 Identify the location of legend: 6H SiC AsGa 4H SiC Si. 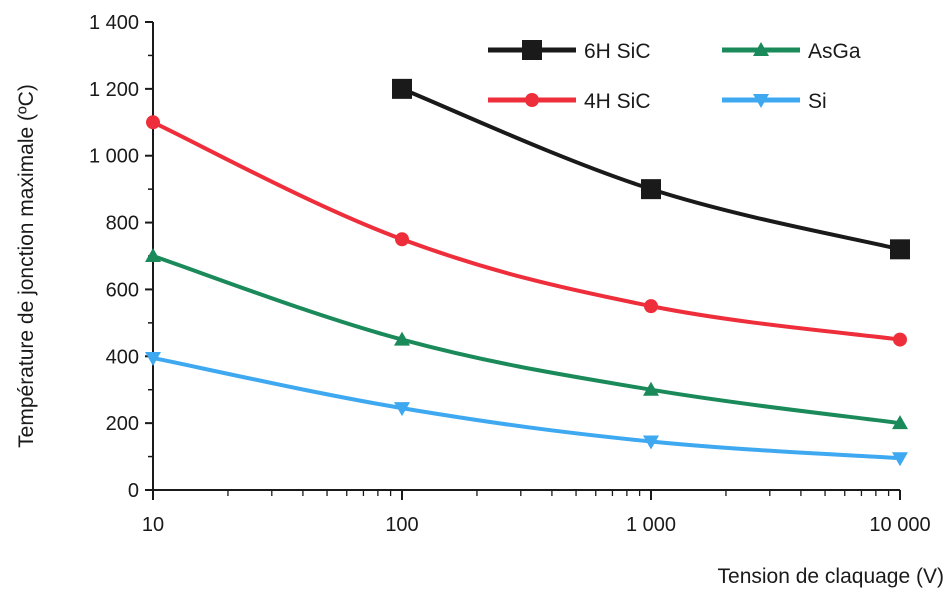
(674, 76).